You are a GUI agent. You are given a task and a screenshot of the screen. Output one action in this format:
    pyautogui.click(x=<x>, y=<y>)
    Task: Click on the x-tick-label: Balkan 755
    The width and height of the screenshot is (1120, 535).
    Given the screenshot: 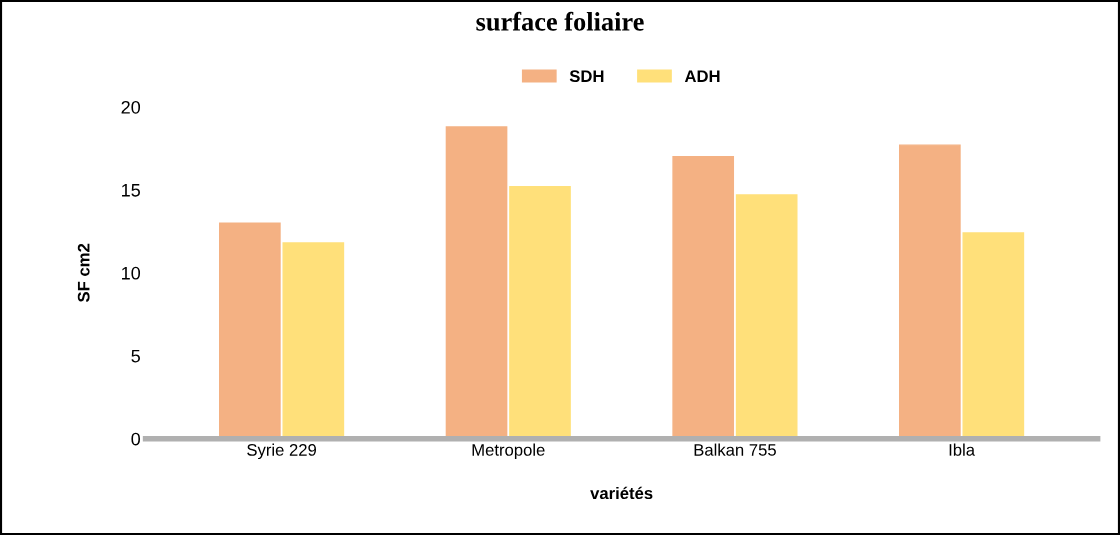 What is the action you would take?
    pyautogui.click(x=735, y=449)
    